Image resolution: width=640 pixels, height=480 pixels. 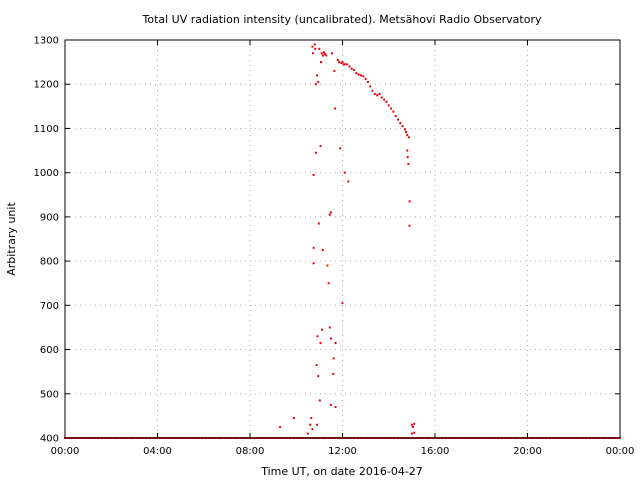 I want to click on x-tick-label: 04:00, so click(x=157, y=451).